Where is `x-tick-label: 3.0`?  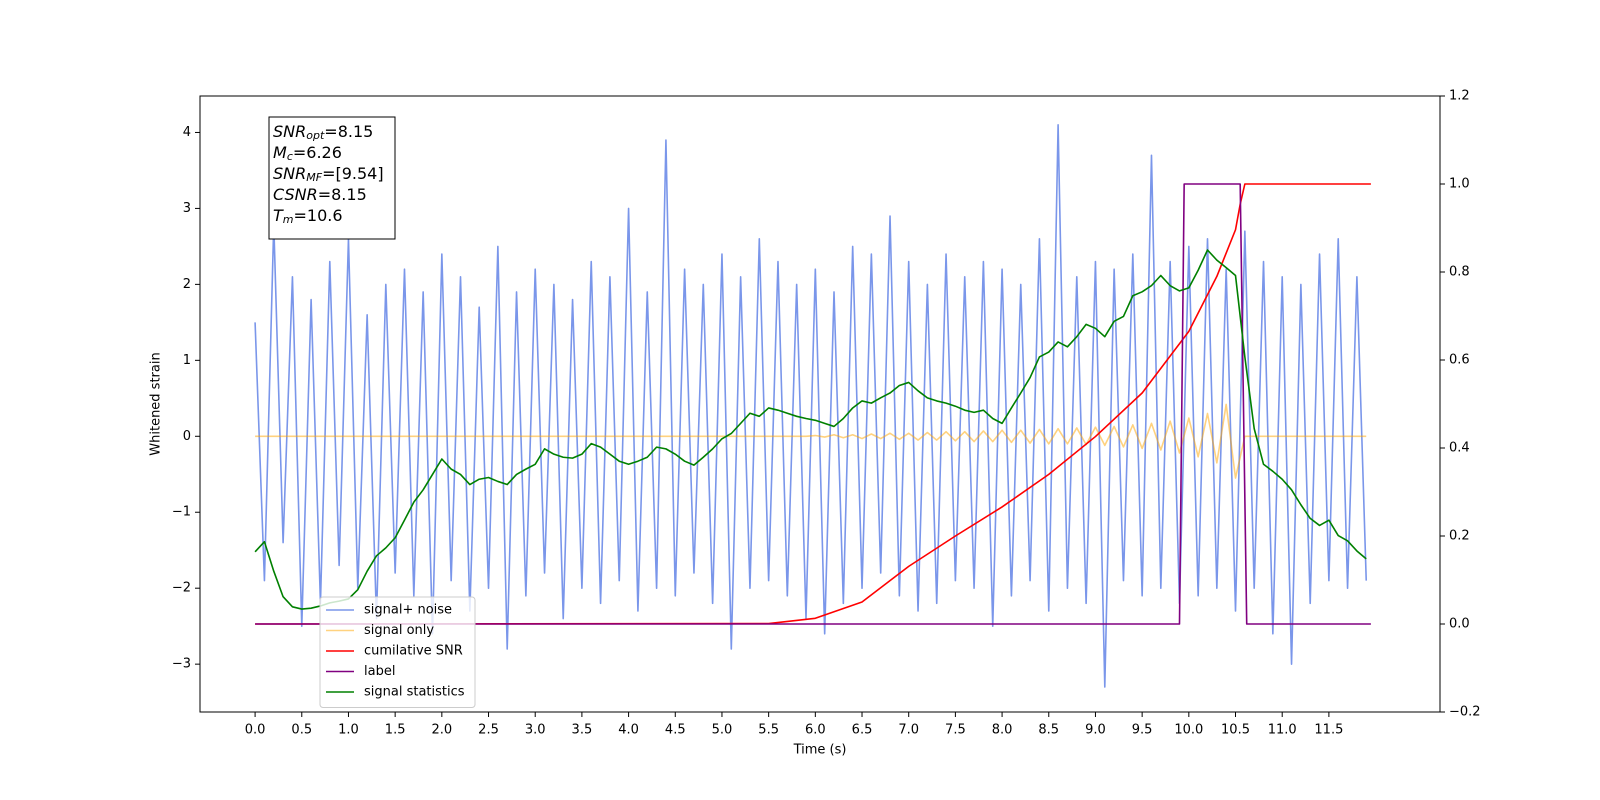
x-tick-label: 3.0 is located at coordinates (535, 730).